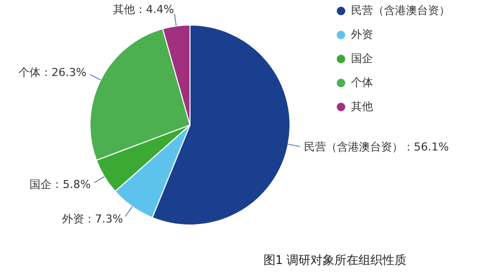  What do you see at coordinates (362, 82) in the screenshot?
I see `legend-label: 个体` at bounding box center [362, 82].